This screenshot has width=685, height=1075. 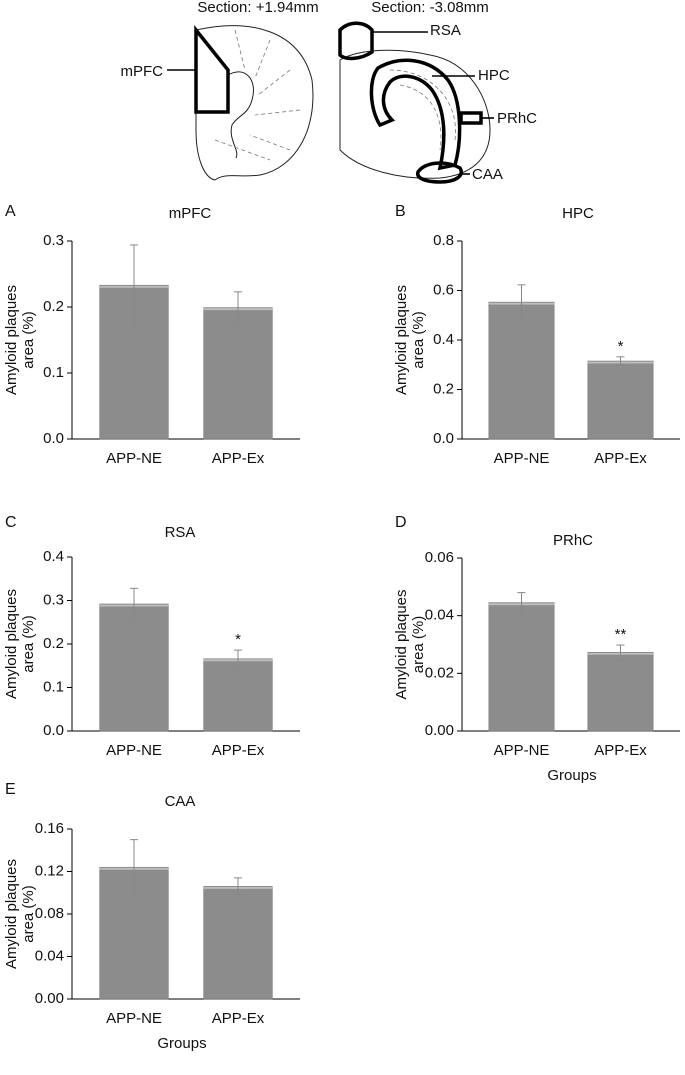 What do you see at coordinates (517, 118) in the screenshot?
I see `region-label: PRhC` at bounding box center [517, 118].